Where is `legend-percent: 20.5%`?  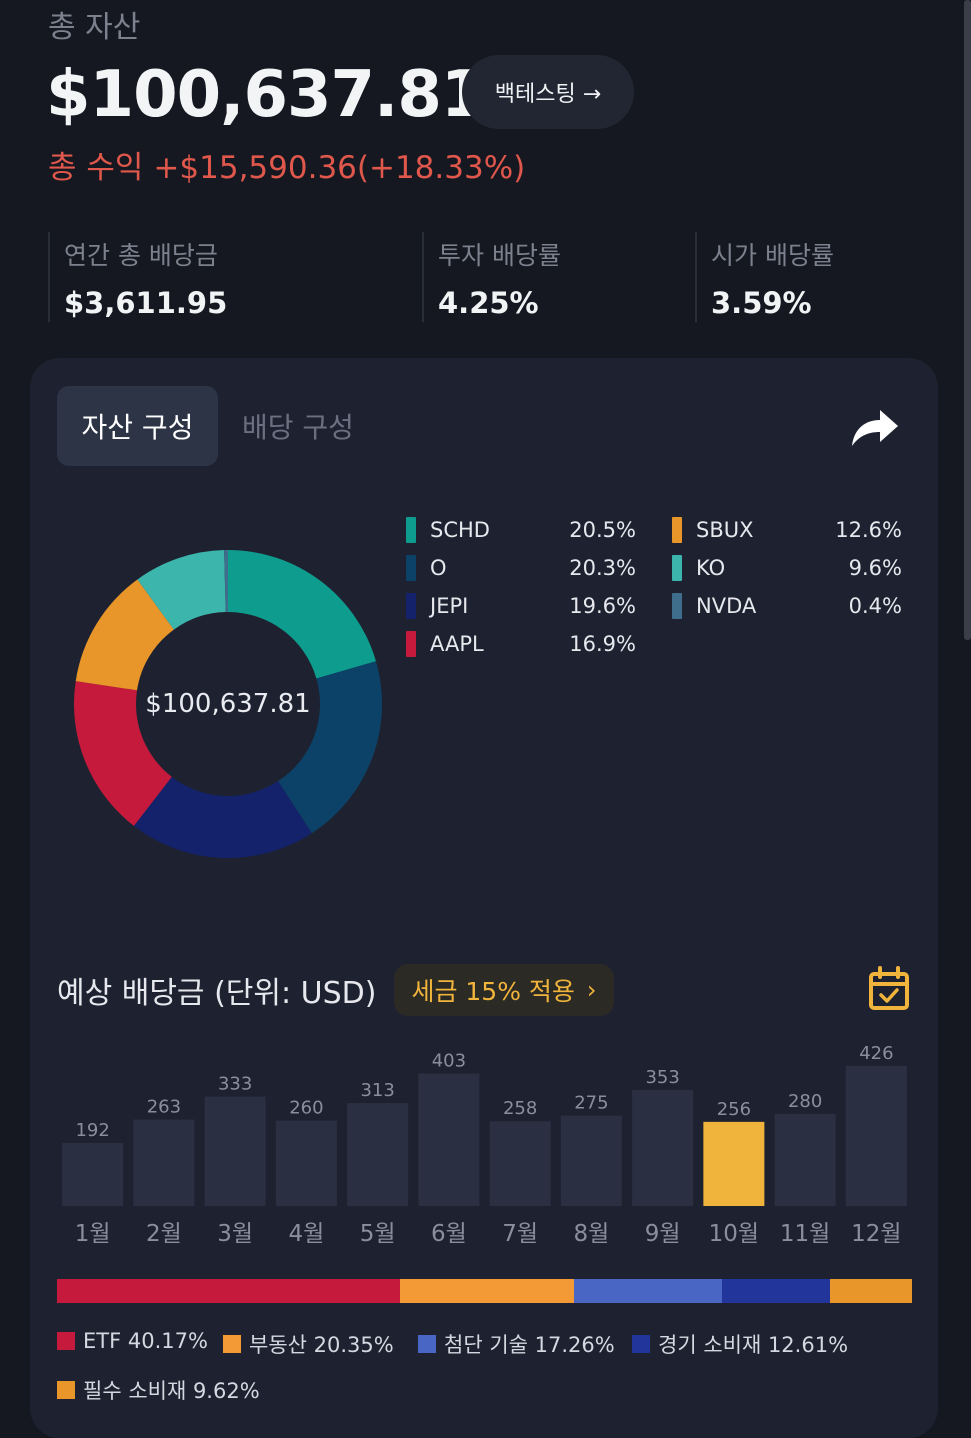 legend-percent: 20.5% is located at coordinates (602, 530).